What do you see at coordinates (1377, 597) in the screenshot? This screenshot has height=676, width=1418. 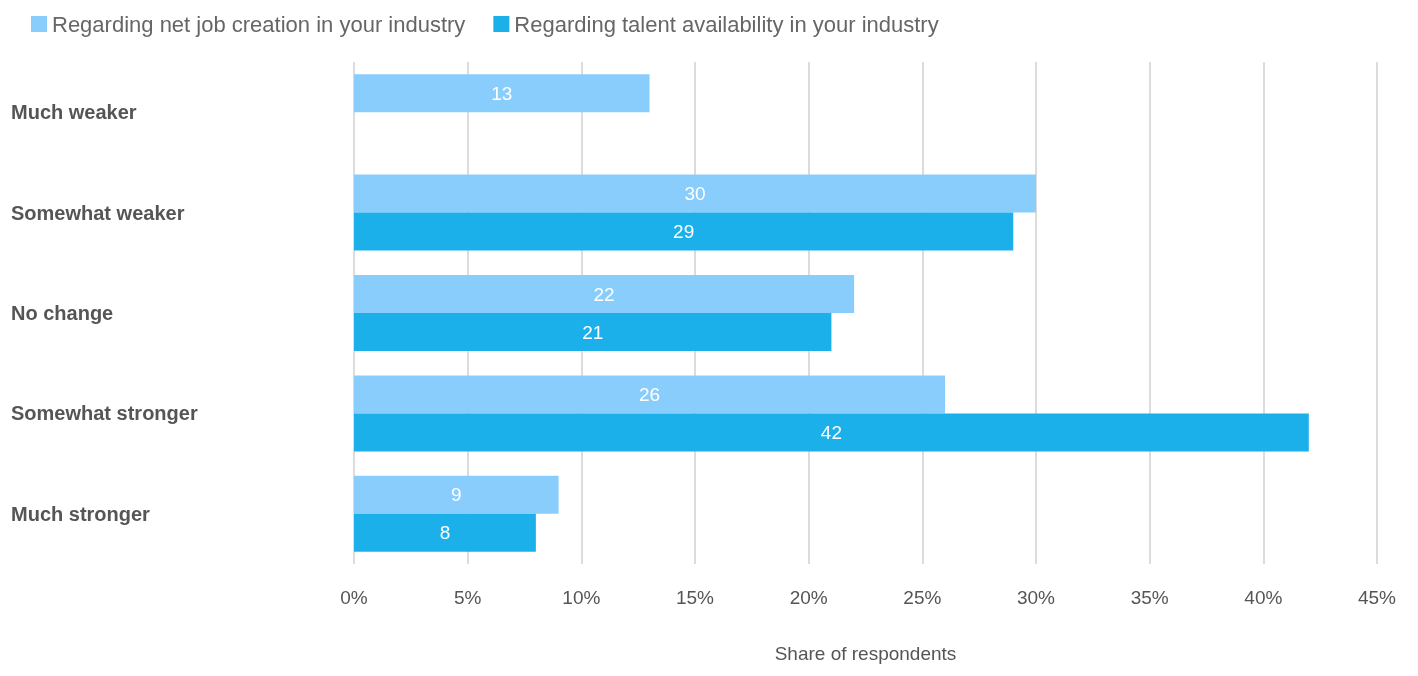 I see `x-tick-label: 45%` at bounding box center [1377, 597].